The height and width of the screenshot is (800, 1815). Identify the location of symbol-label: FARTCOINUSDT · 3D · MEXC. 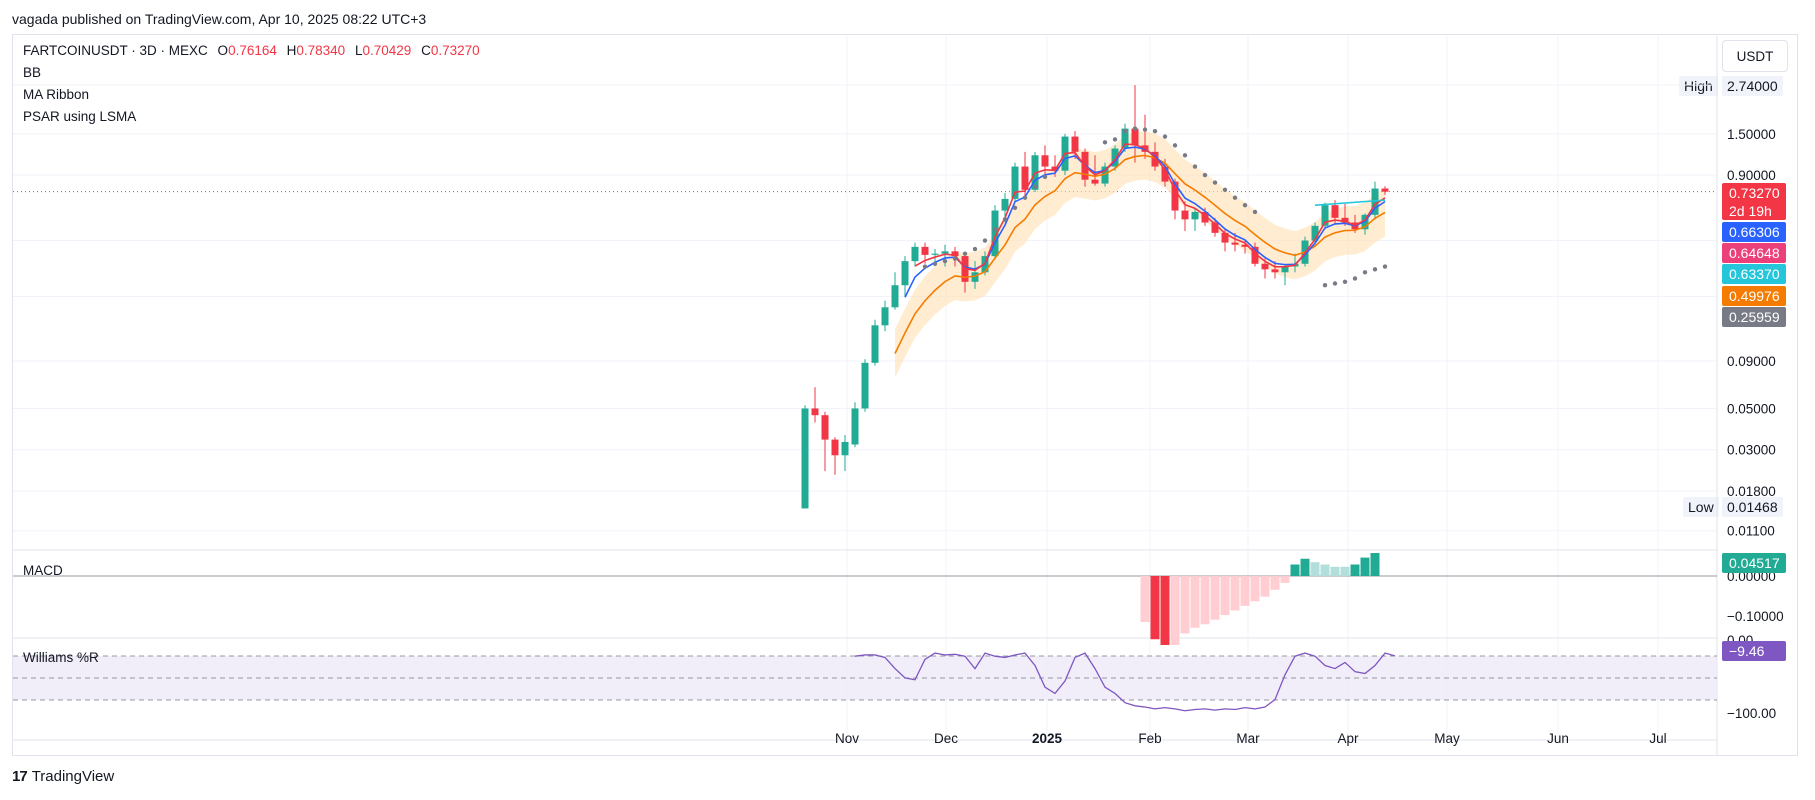
(115, 50).